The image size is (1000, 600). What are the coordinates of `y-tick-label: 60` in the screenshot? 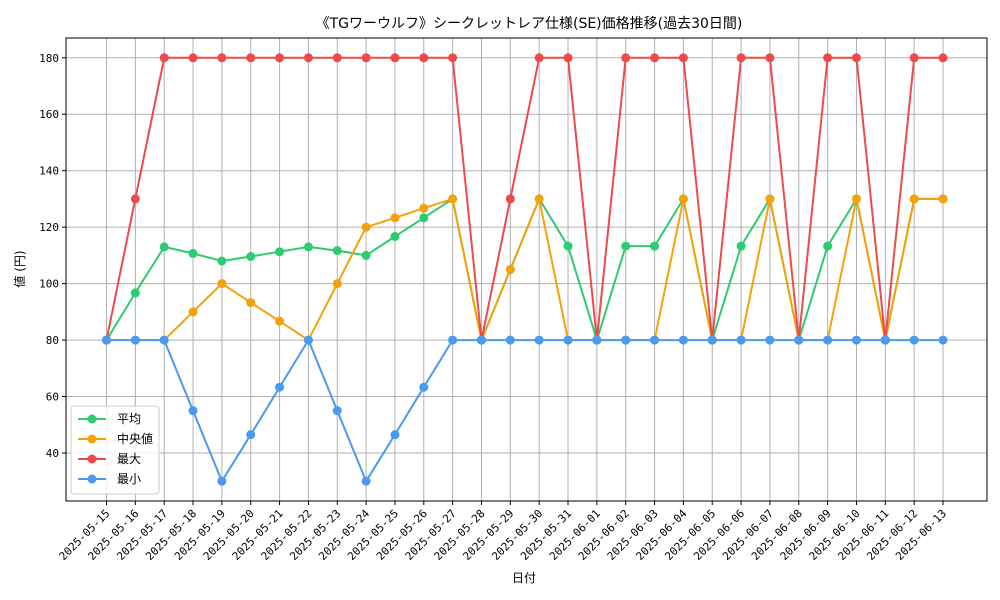 It's located at (52, 397).